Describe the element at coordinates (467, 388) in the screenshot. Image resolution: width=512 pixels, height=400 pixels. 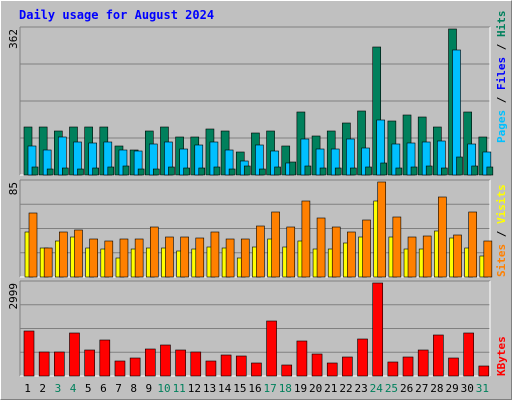
I see `x-tick-label: 30` at that location.